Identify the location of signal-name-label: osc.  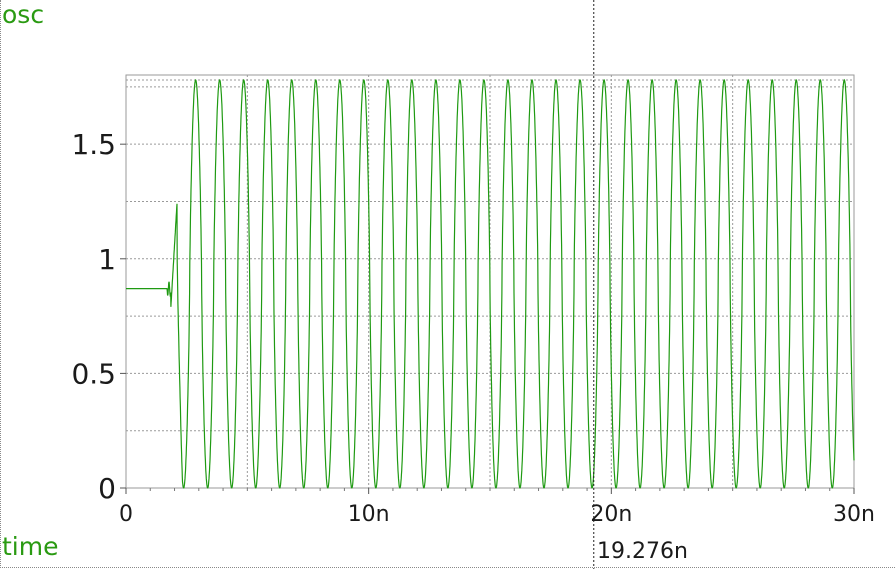
(23, 14).